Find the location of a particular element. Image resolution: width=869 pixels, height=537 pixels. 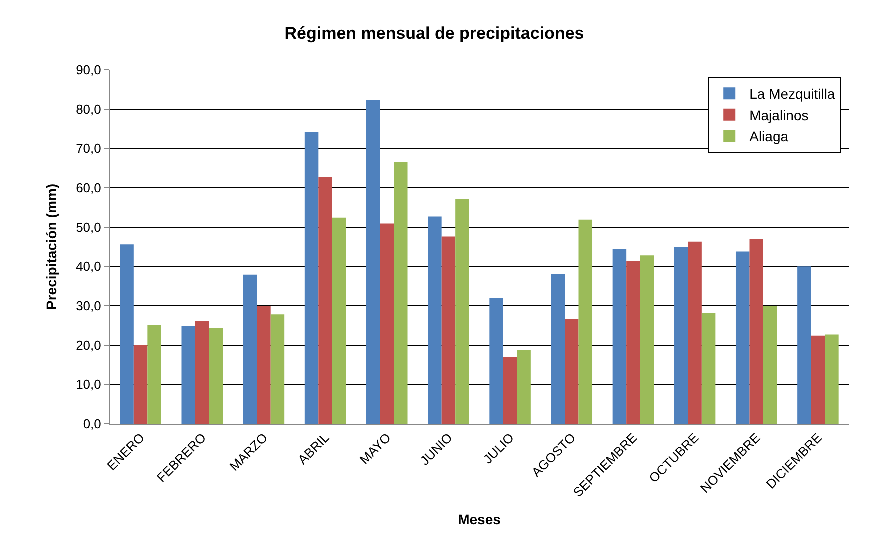

y-tick-label: 50,0 is located at coordinates (89, 227).